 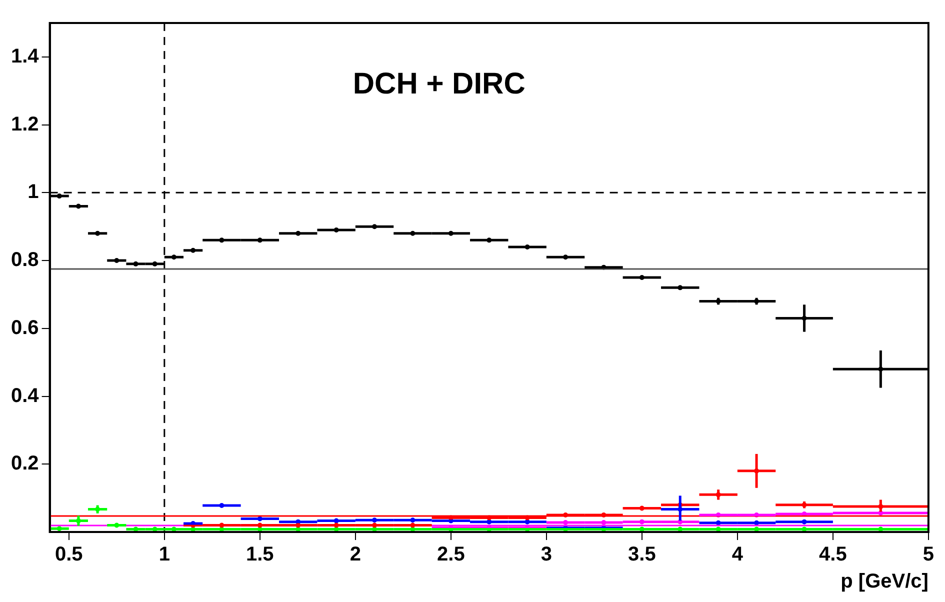 What do you see at coordinates (260, 555) in the screenshot?
I see `x-tick-label: 1.5` at bounding box center [260, 555].